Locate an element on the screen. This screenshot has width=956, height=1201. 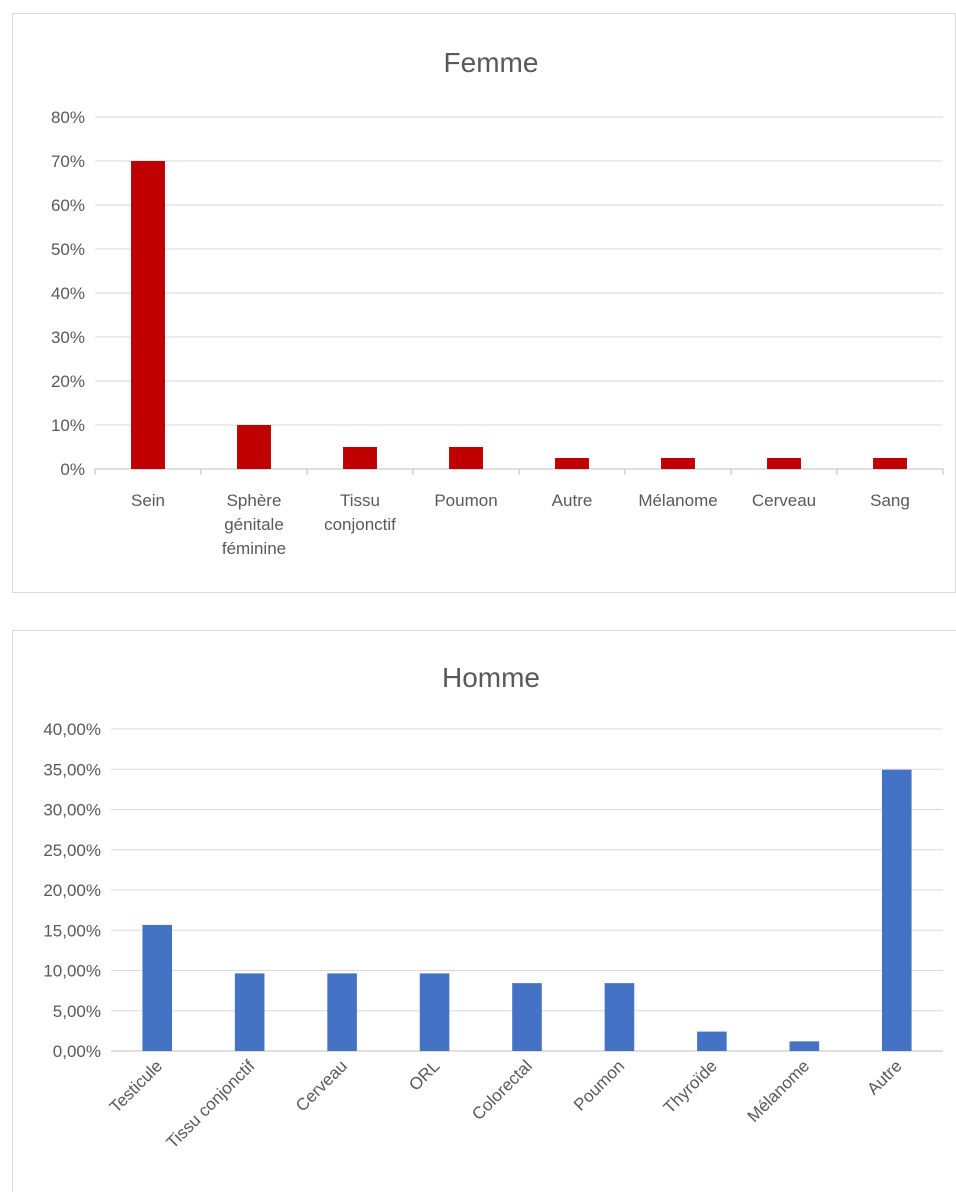
y-tick-label: 70% is located at coordinates (68, 161).